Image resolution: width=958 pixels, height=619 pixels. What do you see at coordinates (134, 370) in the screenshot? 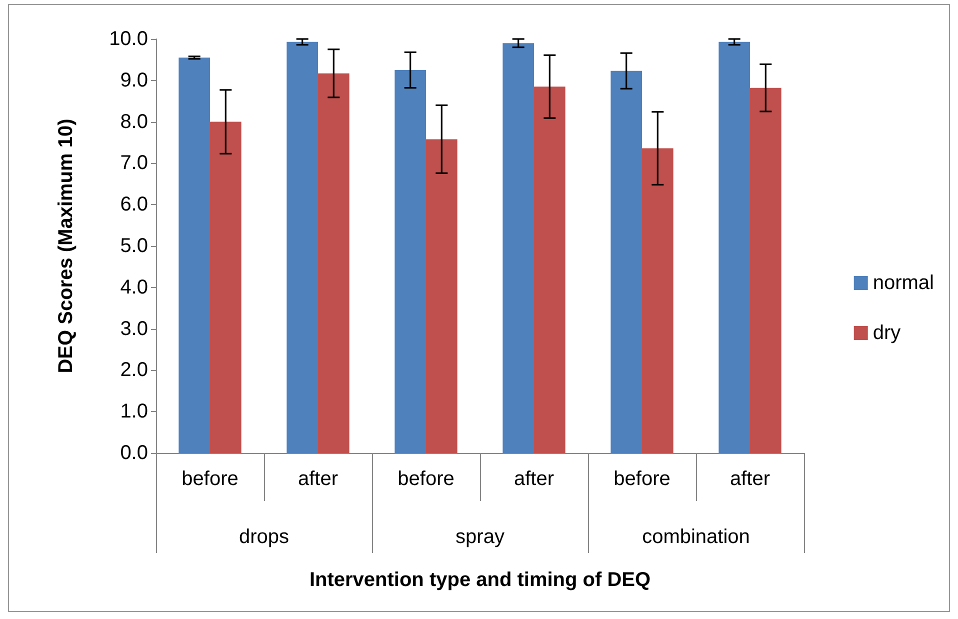
I see `y-tick-label: 2.0` at bounding box center [134, 370].